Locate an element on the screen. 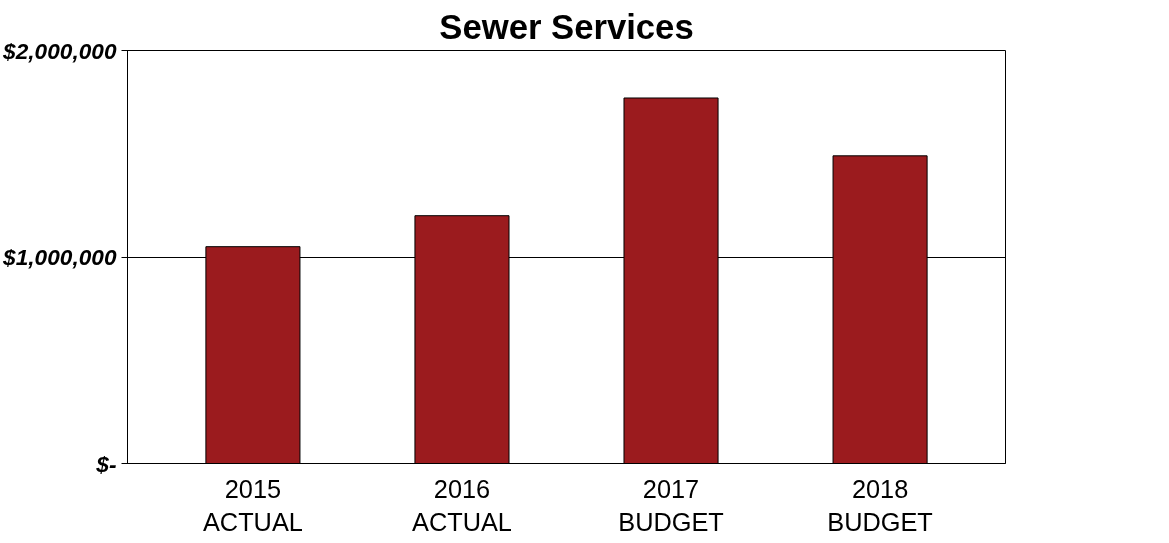  y-tick-label: $2,000,000 is located at coordinates (59, 50).